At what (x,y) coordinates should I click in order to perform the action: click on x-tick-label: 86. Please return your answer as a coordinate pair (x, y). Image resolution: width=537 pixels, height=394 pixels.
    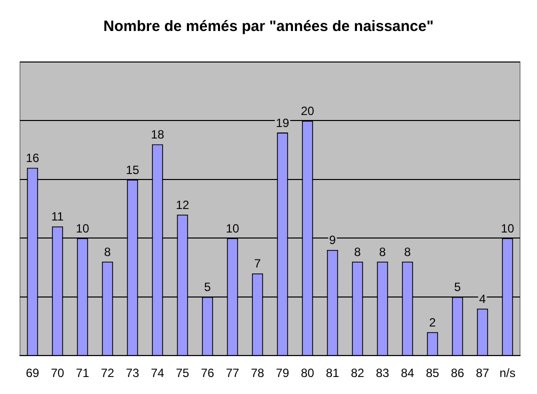
    Looking at the image, I should click on (457, 373).